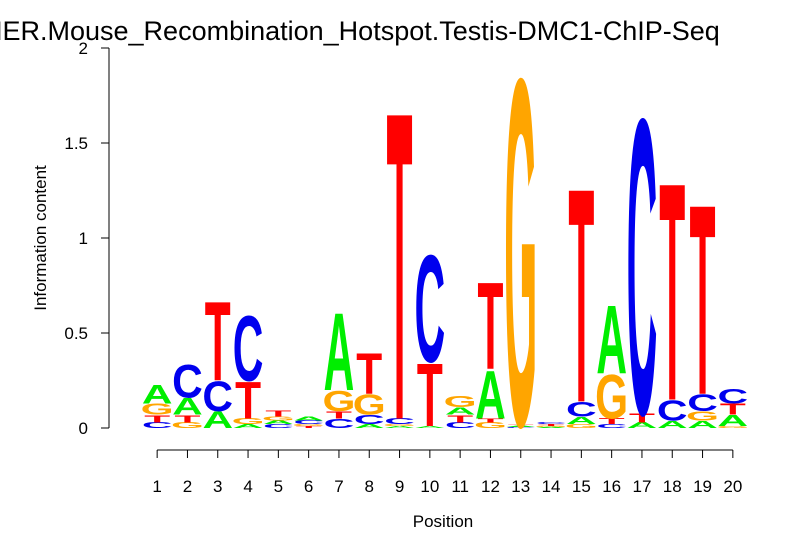 This screenshot has width=806, height=559. What do you see at coordinates (641, 486) in the screenshot?
I see `x-tick-label: 17` at bounding box center [641, 486].